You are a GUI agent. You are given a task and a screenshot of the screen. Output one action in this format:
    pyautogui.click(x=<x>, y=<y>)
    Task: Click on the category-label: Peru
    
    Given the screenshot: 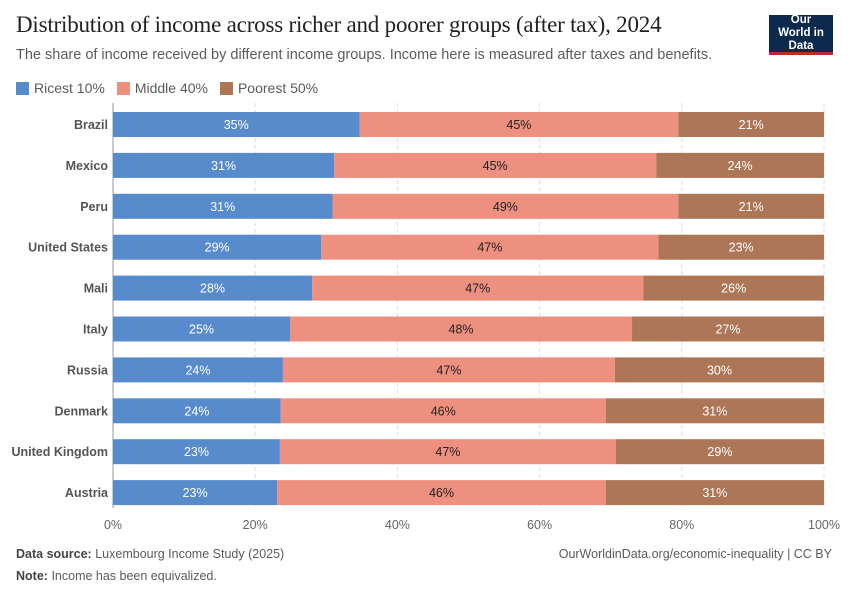 What is the action you would take?
    pyautogui.click(x=94, y=207)
    